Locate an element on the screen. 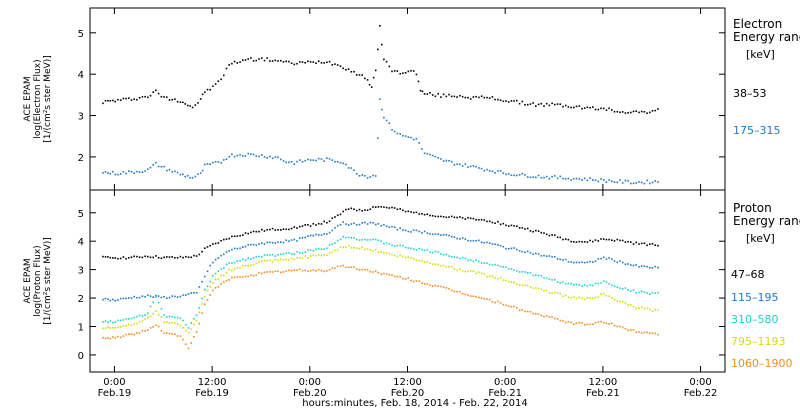 The image size is (800, 410). proton-y-axis-title-line: ACE EPAM is located at coordinates (28, 280).